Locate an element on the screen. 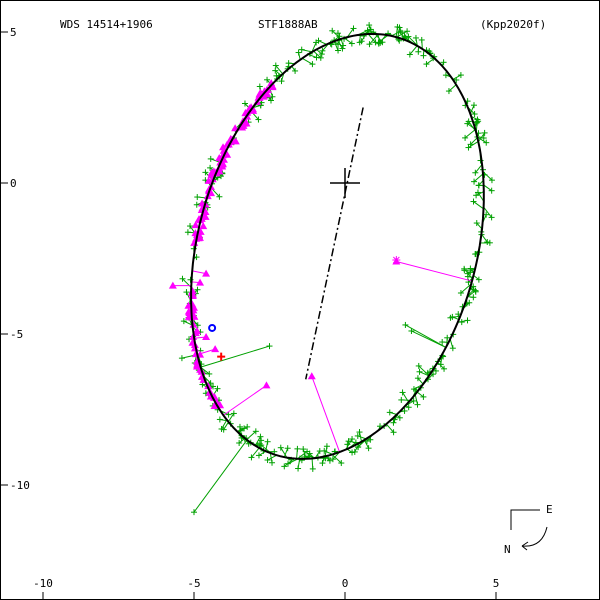  y-tick-label: 0 is located at coordinates (13, 183).